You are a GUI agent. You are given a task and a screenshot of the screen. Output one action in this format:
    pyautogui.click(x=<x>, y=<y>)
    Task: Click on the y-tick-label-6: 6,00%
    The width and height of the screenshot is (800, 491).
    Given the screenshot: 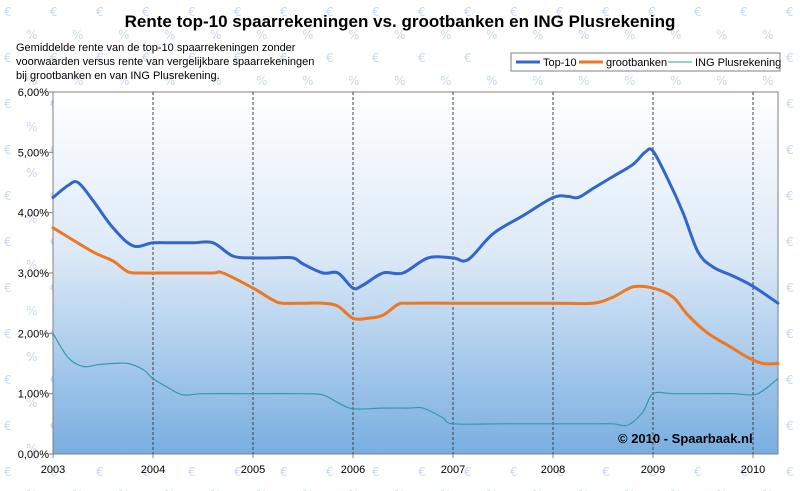 What is the action you would take?
    pyautogui.click(x=33, y=93)
    